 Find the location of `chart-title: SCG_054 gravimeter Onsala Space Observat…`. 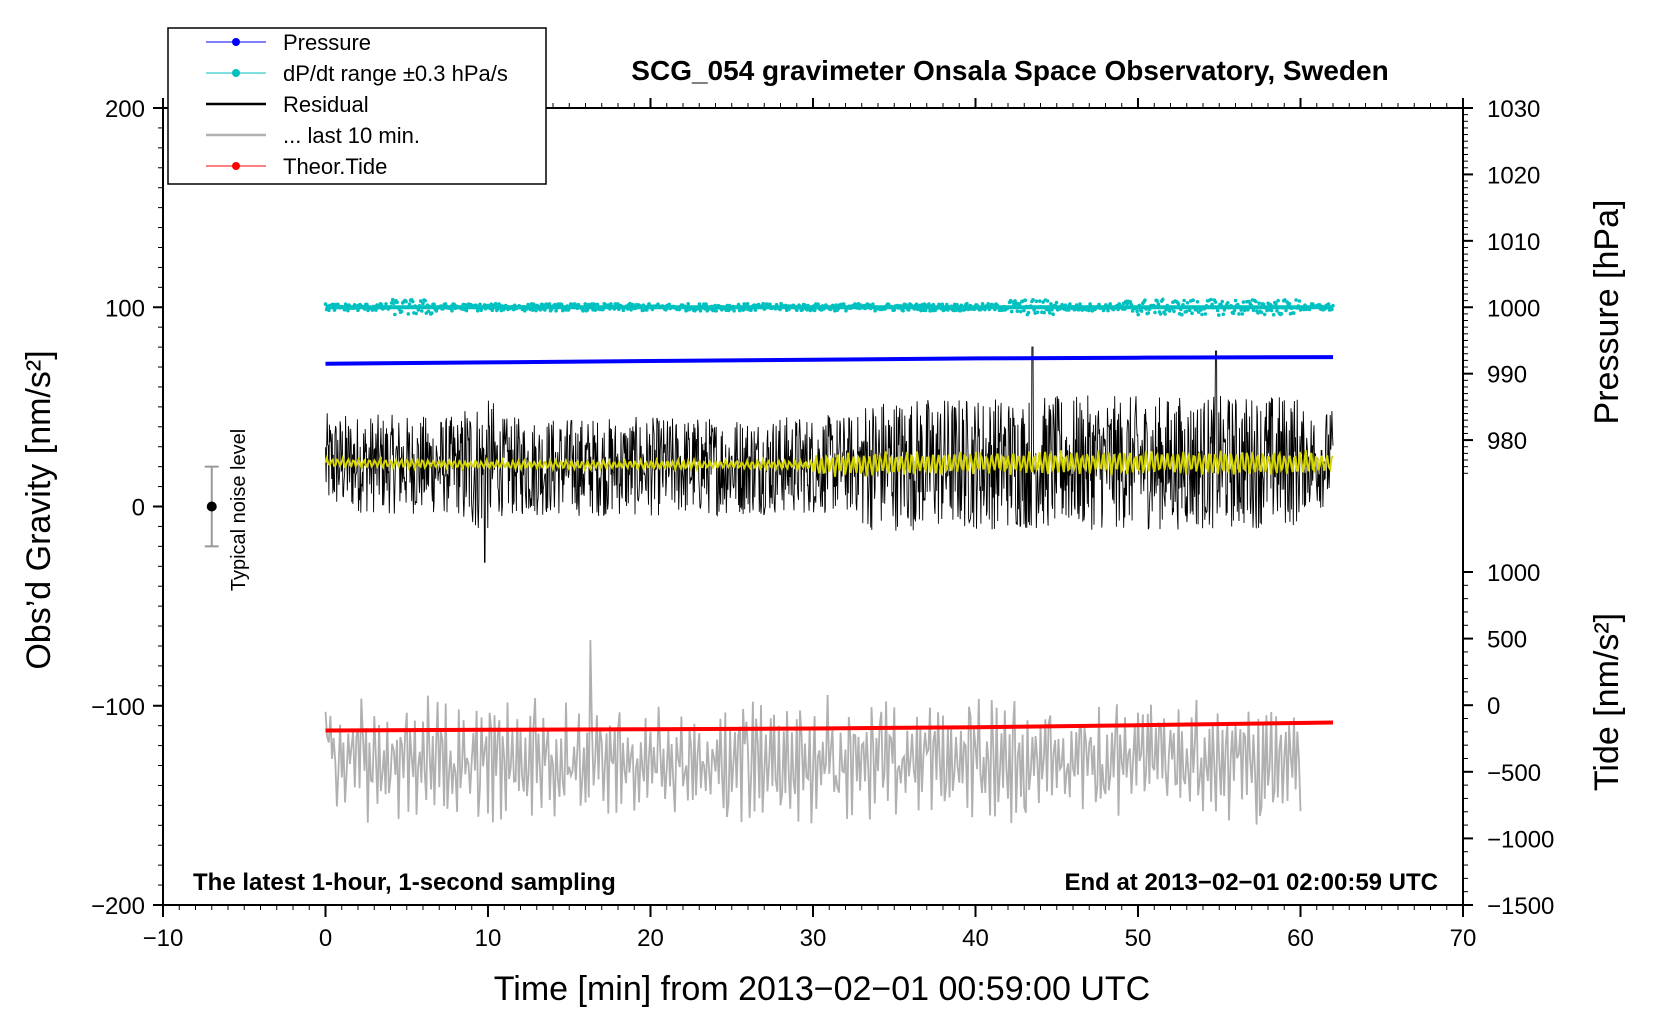

chart-title: SCG_054 gravimeter Onsala Space Observat… is located at coordinates (1009, 70).